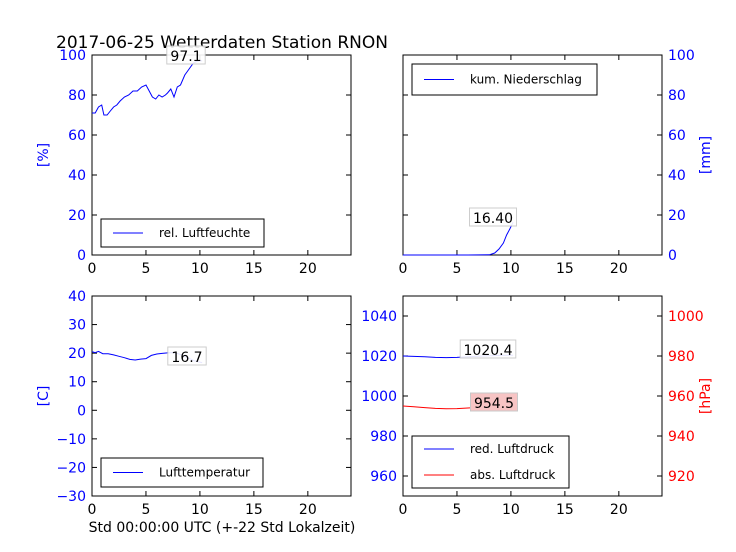  I want to click on y-tick-label: 60, so click(77, 136).